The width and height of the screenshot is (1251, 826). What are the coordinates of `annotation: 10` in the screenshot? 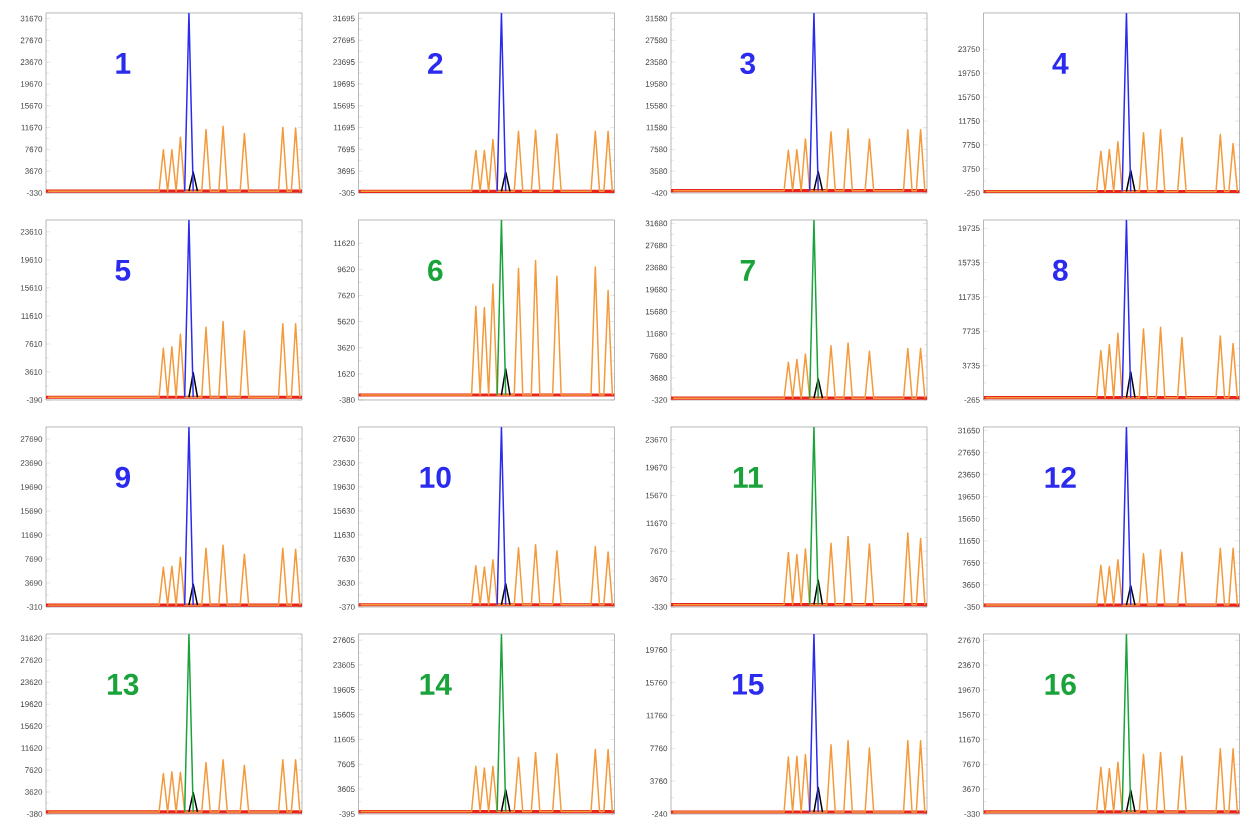 It's located at (435, 477).